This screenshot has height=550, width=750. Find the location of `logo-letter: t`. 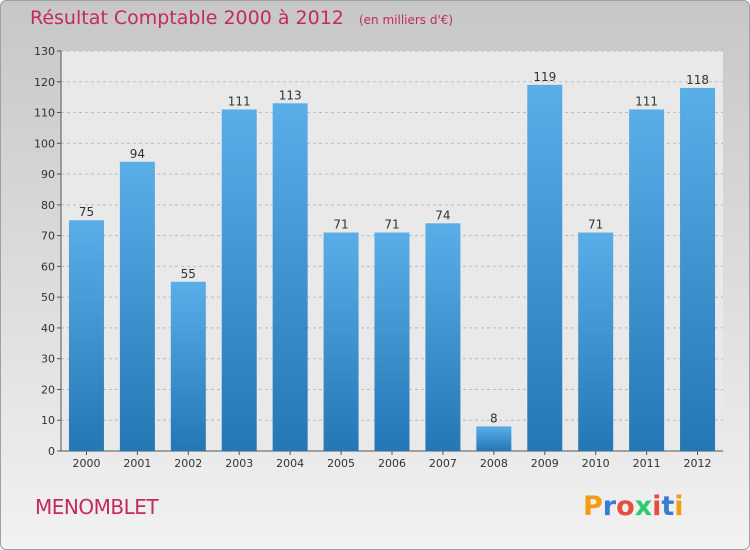

logo-letter: t is located at coordinates (668, 506).